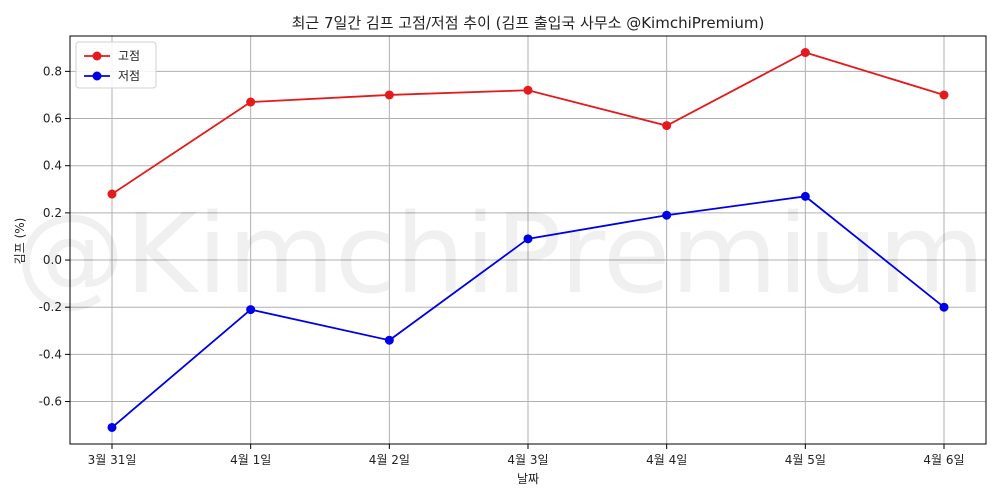  I want to click on x-tick-label: 4월 5일, so click(805, 460).